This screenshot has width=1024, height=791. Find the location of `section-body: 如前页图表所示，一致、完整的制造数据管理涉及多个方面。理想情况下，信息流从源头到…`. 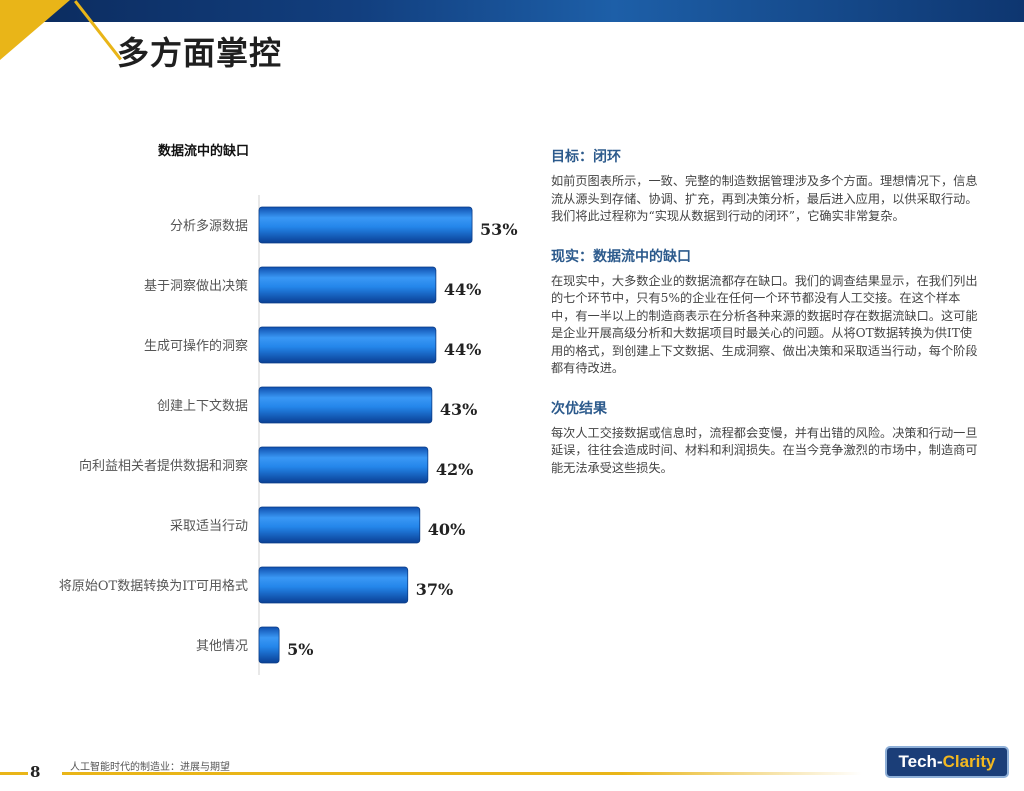

section-body: 如前页图表所示，一致、完整的制造数据管理涉及多个方面。理想情况下，信息流从源头到… is located at coordinates (764, 198).